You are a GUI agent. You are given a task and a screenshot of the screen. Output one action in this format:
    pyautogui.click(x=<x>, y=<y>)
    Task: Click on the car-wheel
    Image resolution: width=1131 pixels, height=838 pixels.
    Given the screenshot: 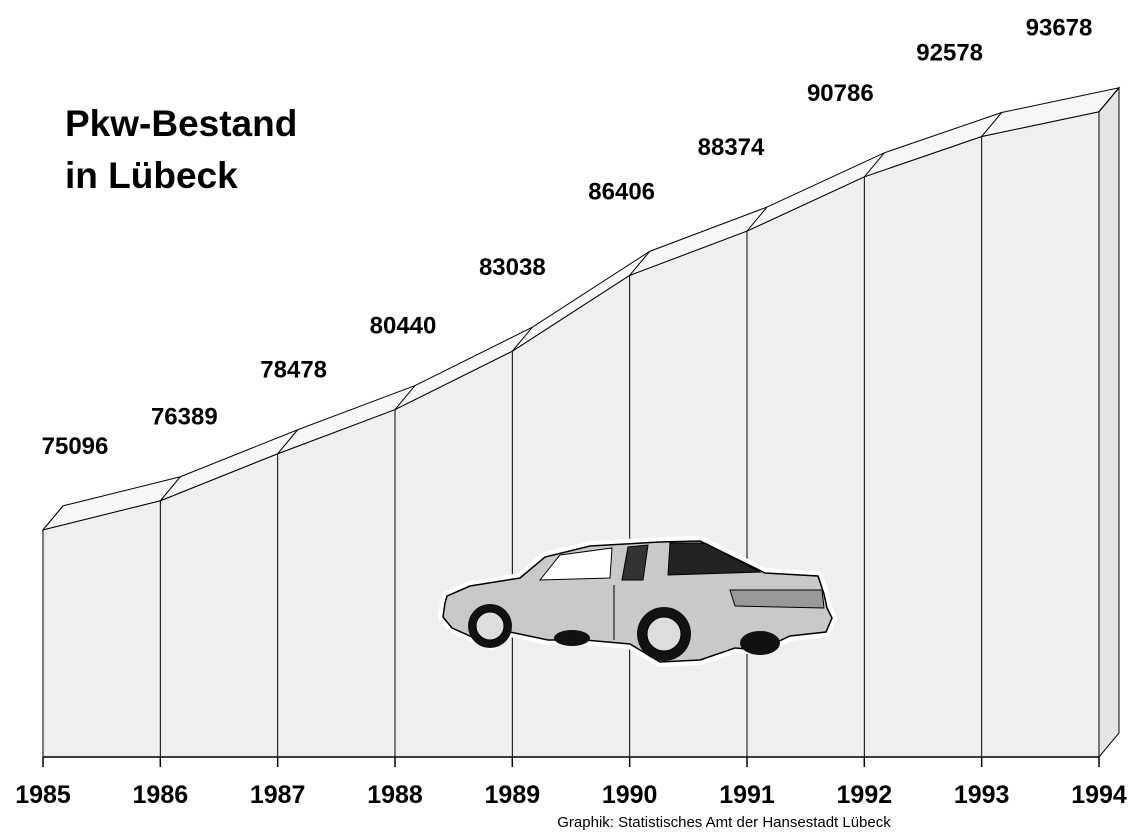 What is the action you would take?
    pyautogui.click(x=624, y=632)
    